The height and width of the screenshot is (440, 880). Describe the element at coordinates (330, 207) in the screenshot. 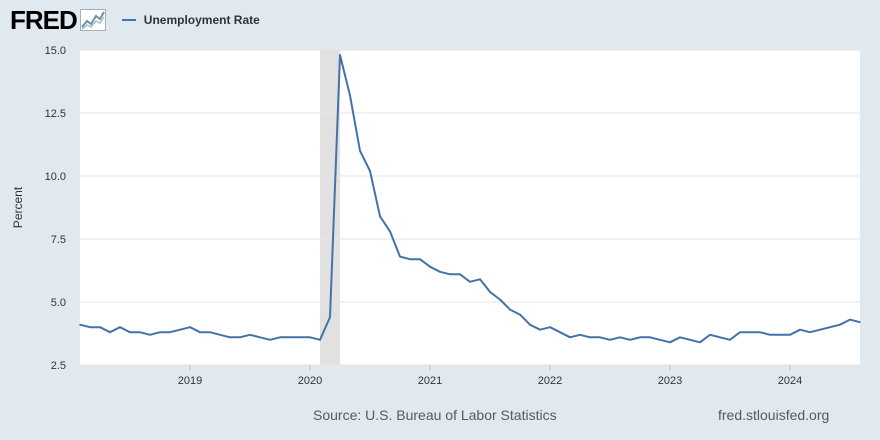

I see `recession-band` at that location.